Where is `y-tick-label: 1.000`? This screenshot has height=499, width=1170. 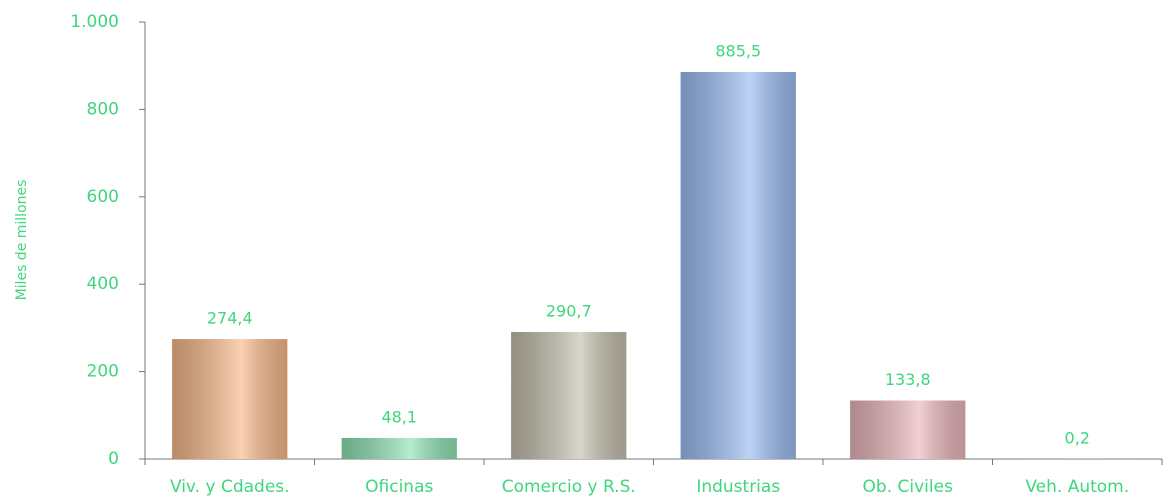 y-tick-label: 1.000 is located at coordinates (94, 22).